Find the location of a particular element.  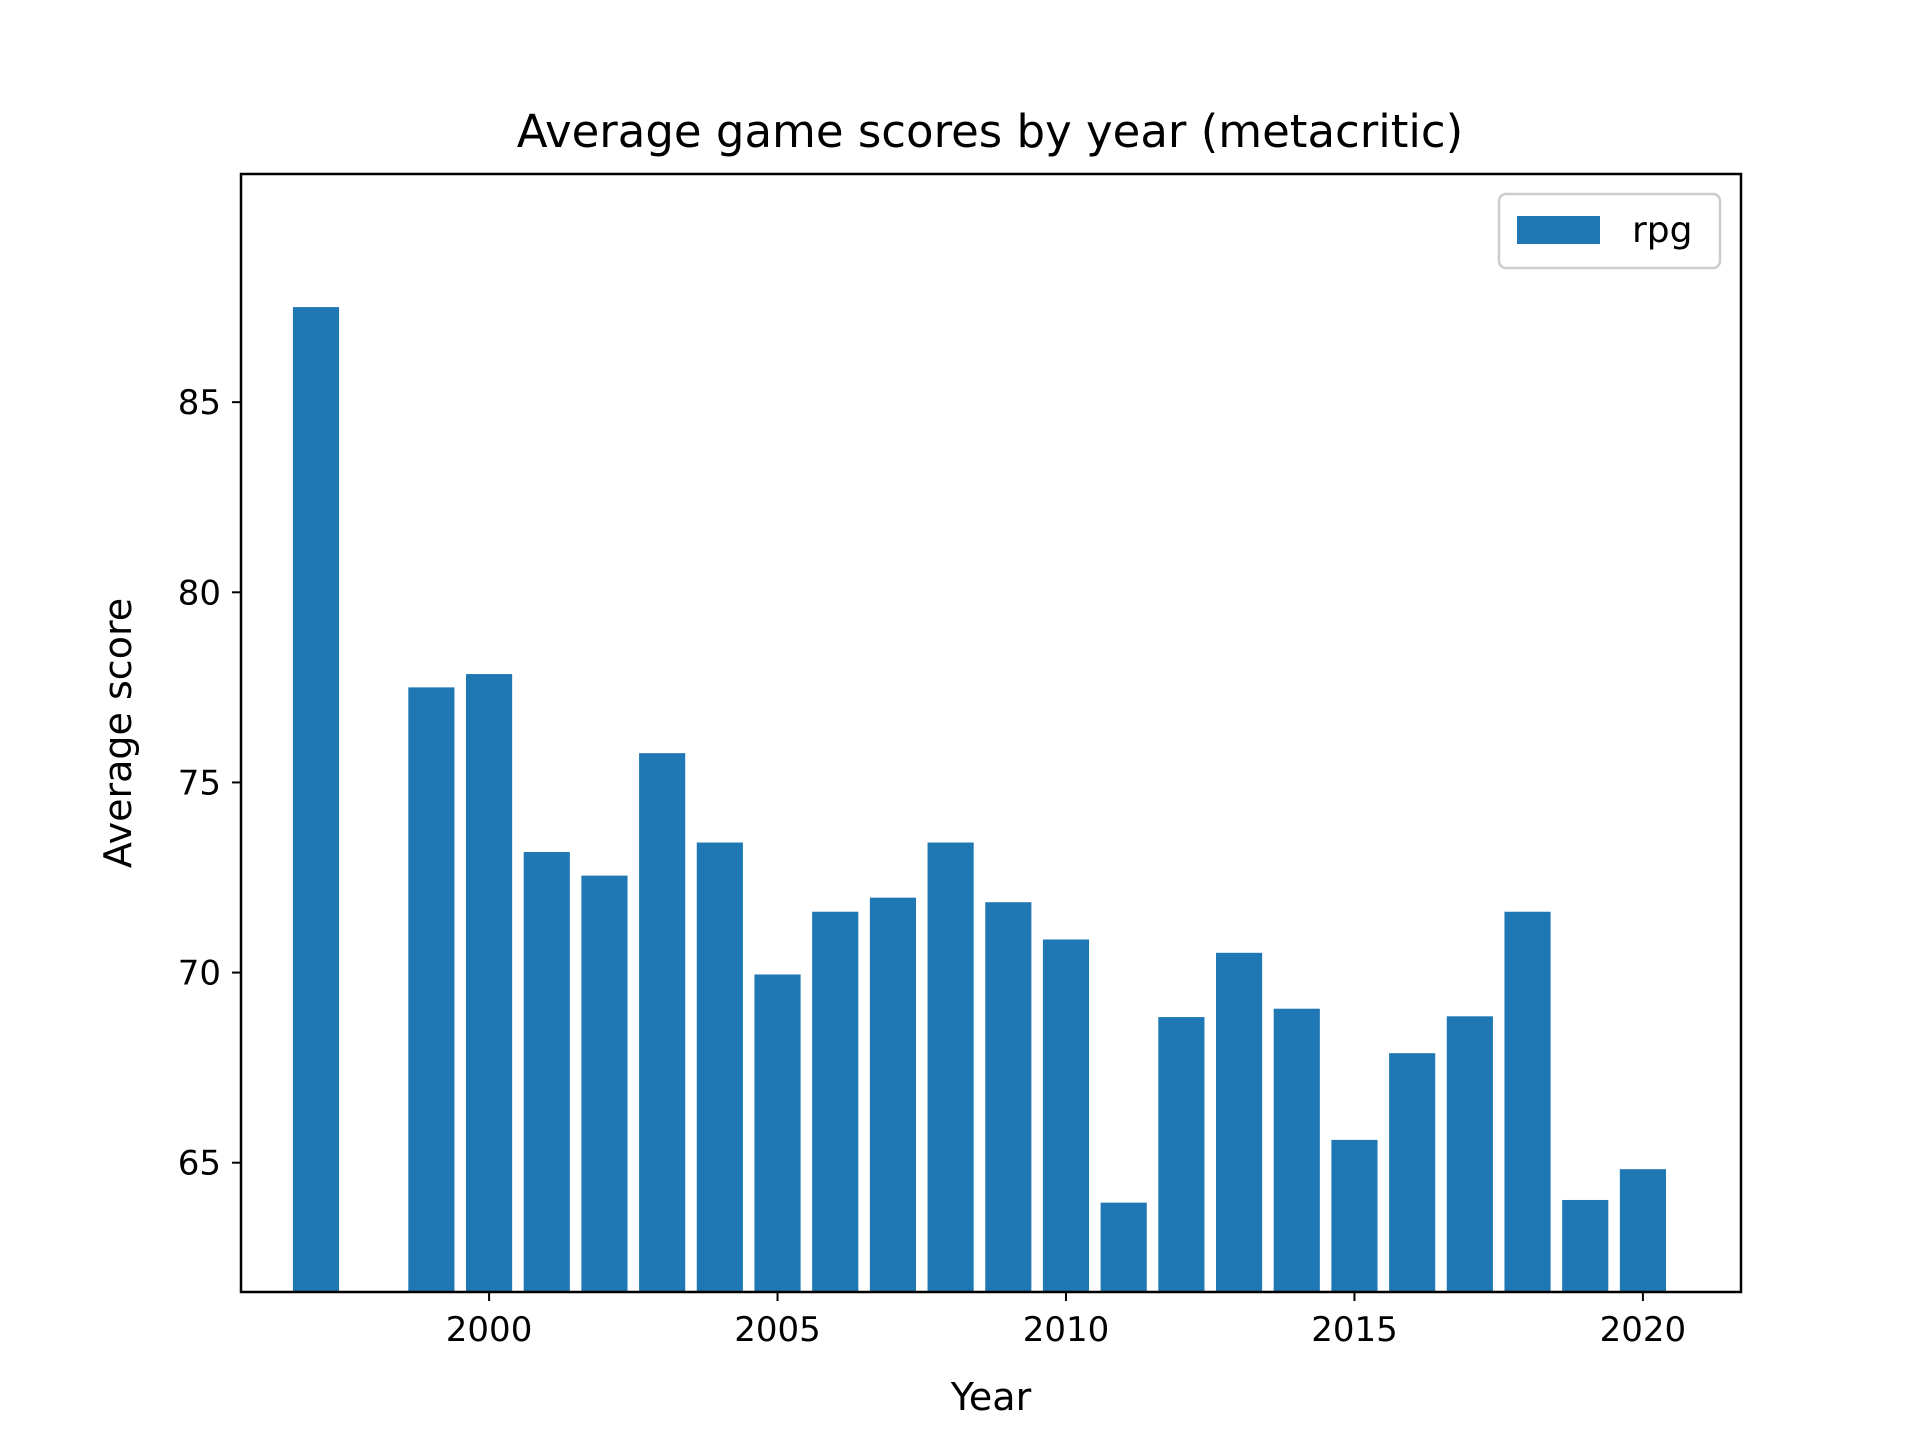

y-tick-label: 65 is located at coordinates (199, 1164).